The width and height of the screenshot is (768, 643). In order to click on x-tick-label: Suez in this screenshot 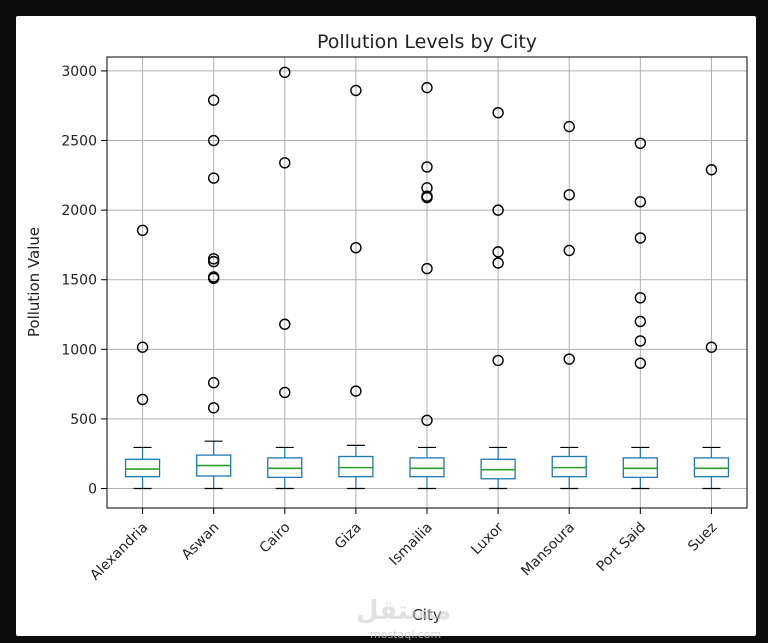, I will do `click(702, 537)`.